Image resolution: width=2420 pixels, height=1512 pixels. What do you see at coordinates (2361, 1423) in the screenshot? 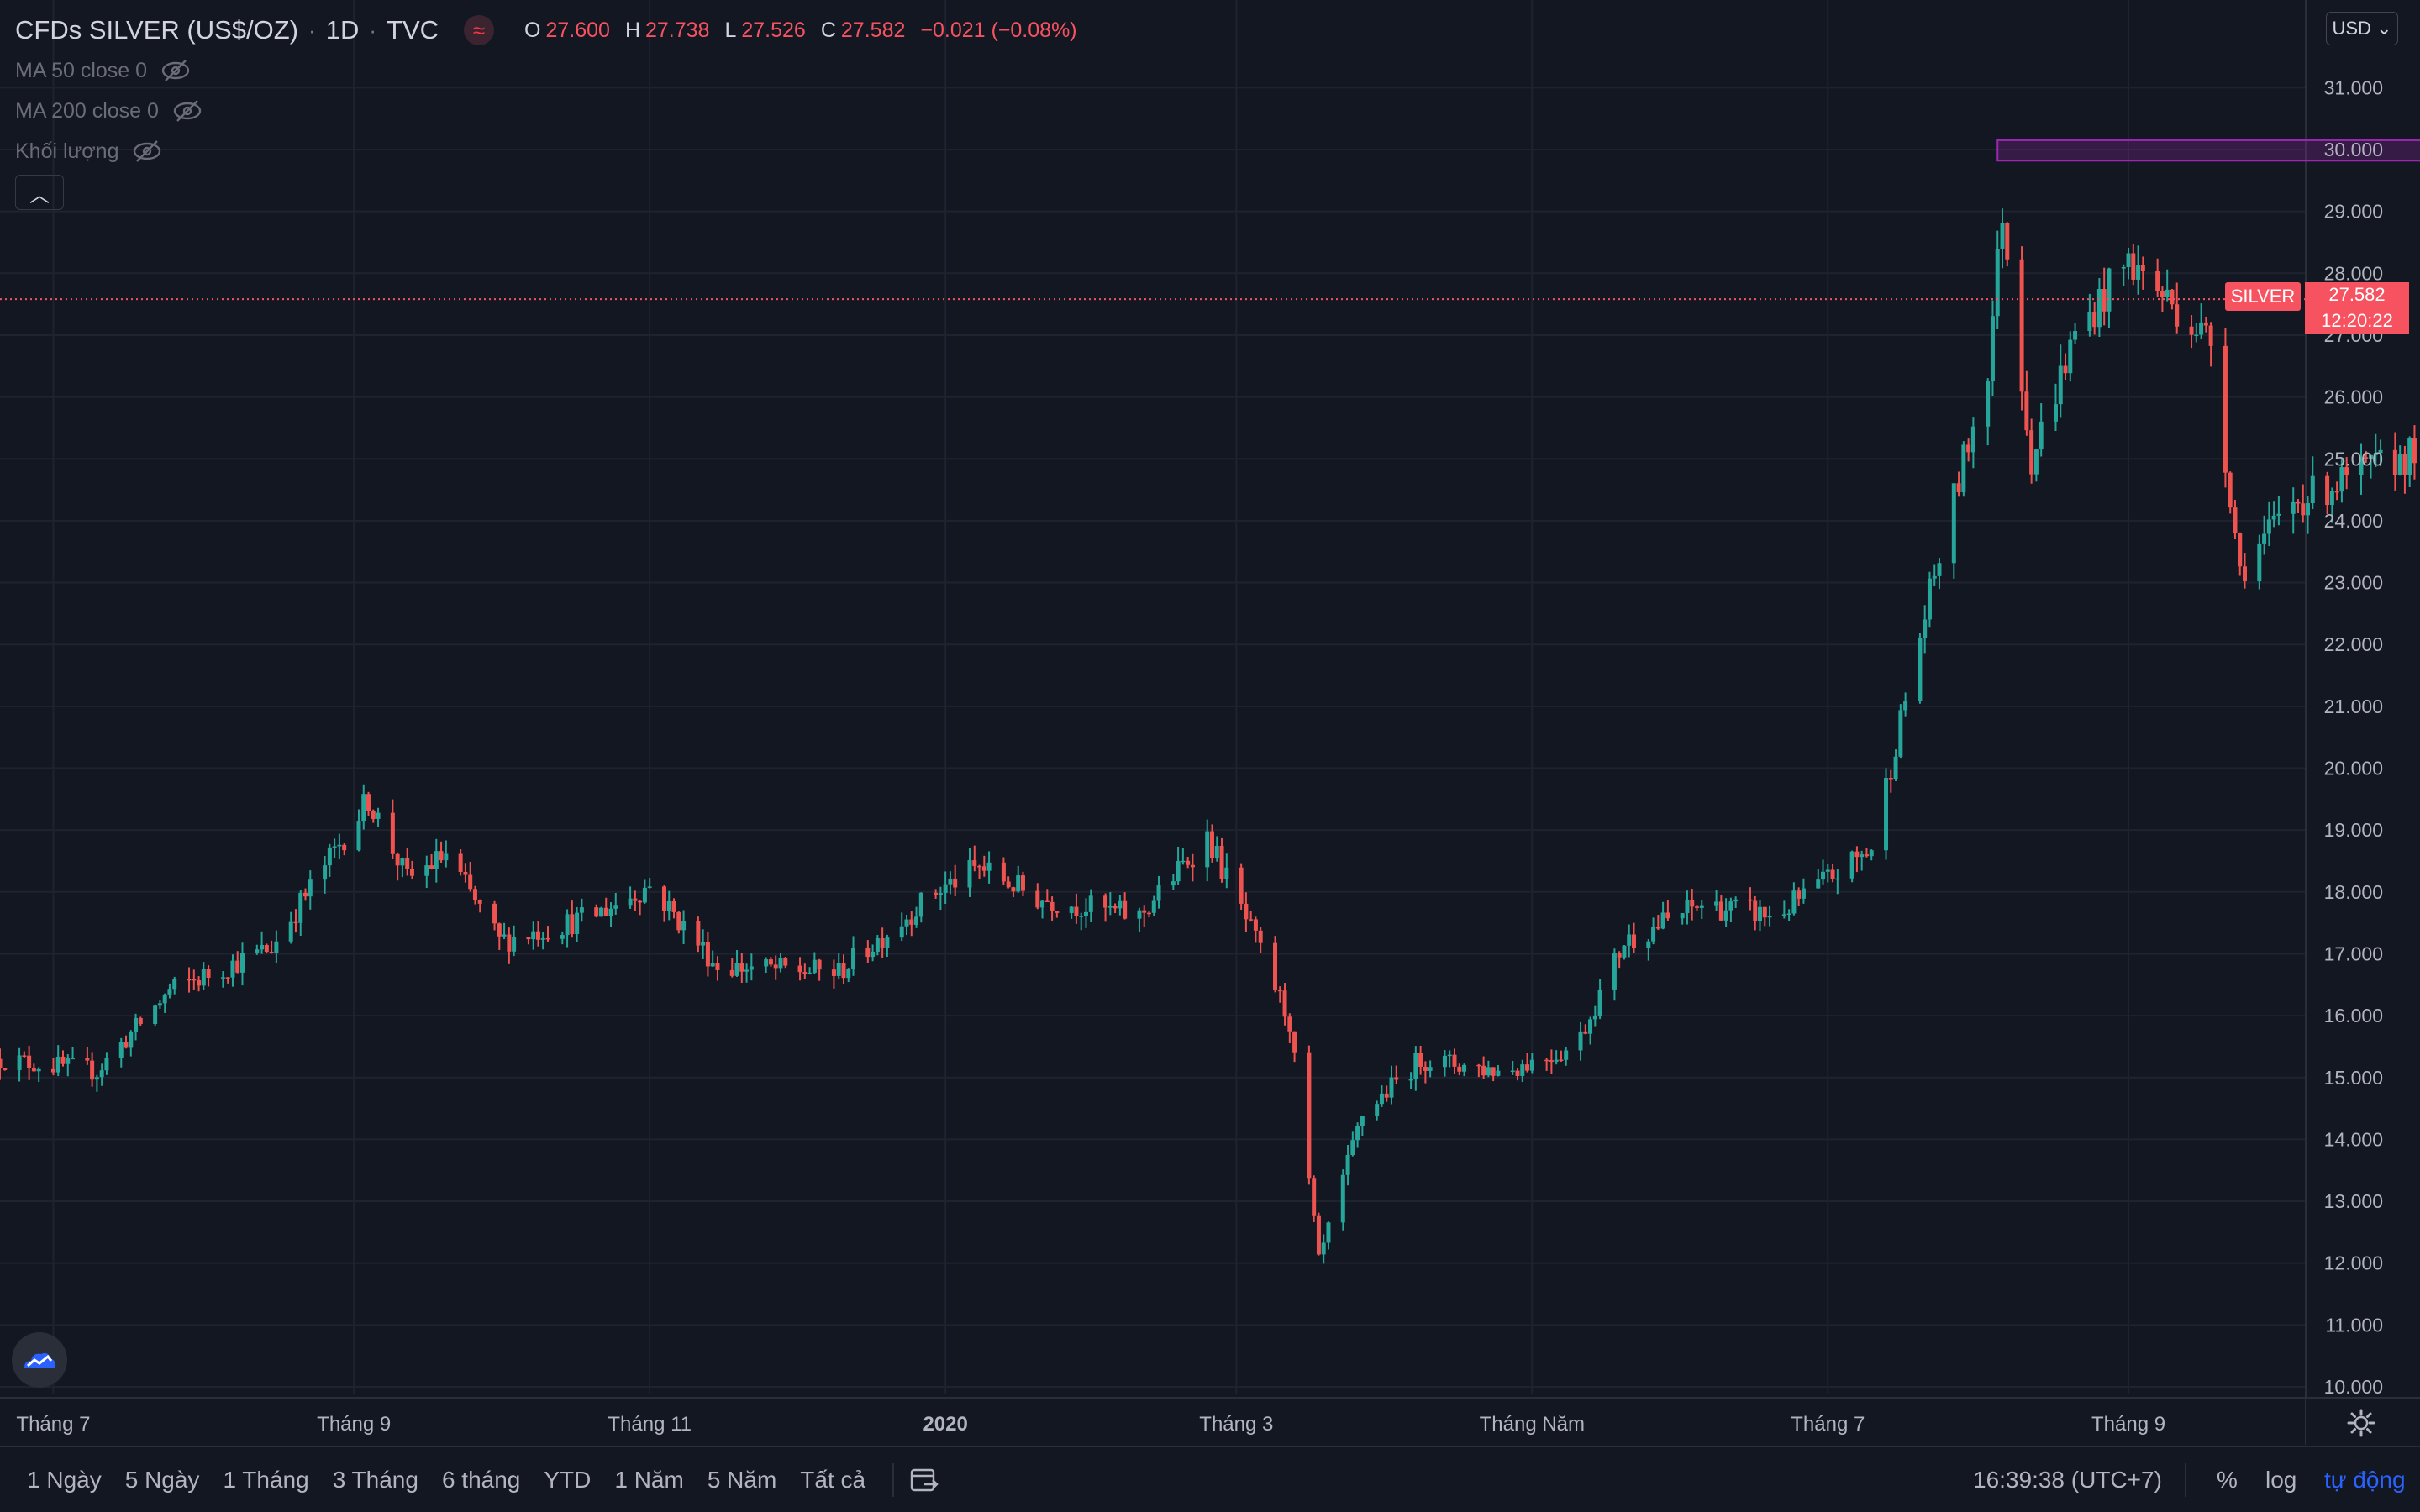
I see `gear-icon` at bounding box center [2361, 1423].